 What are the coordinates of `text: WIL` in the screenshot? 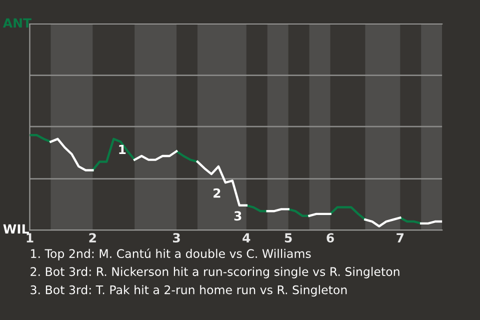 It's located at (16, 229).